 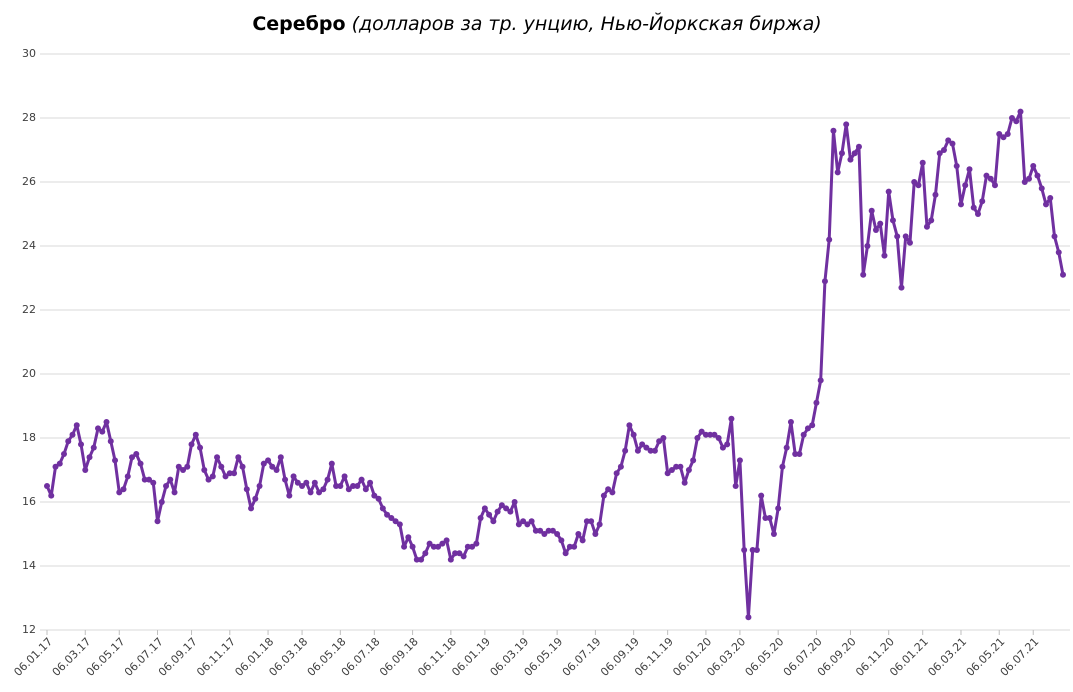 What do you see at coordinates (216, 657) in the screenshot?
I see `x-tick-label: 06.11.17` at bounding box center [216, 657].